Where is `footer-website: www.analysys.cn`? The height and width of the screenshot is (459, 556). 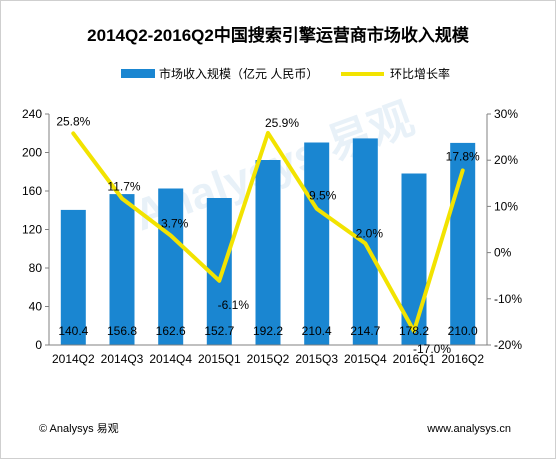 footer-website: www.analysys.cn is located at coordinates (468, 429).